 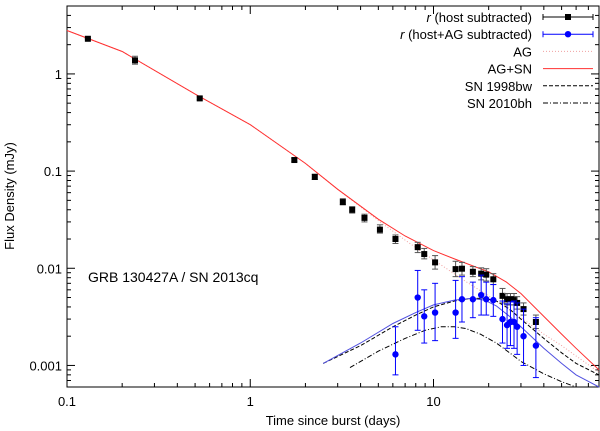 I want to click on y-tick-label: 0.1, so click(x=53, y=171).